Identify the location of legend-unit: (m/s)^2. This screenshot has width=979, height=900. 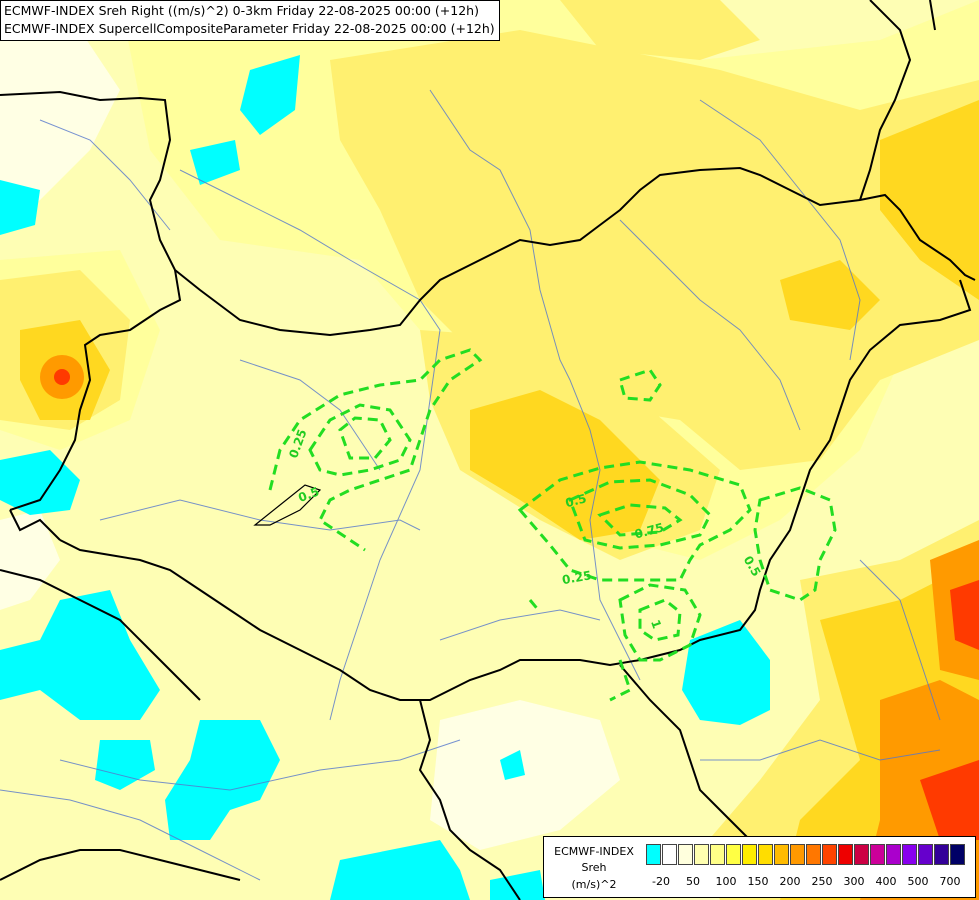
(594, 884).